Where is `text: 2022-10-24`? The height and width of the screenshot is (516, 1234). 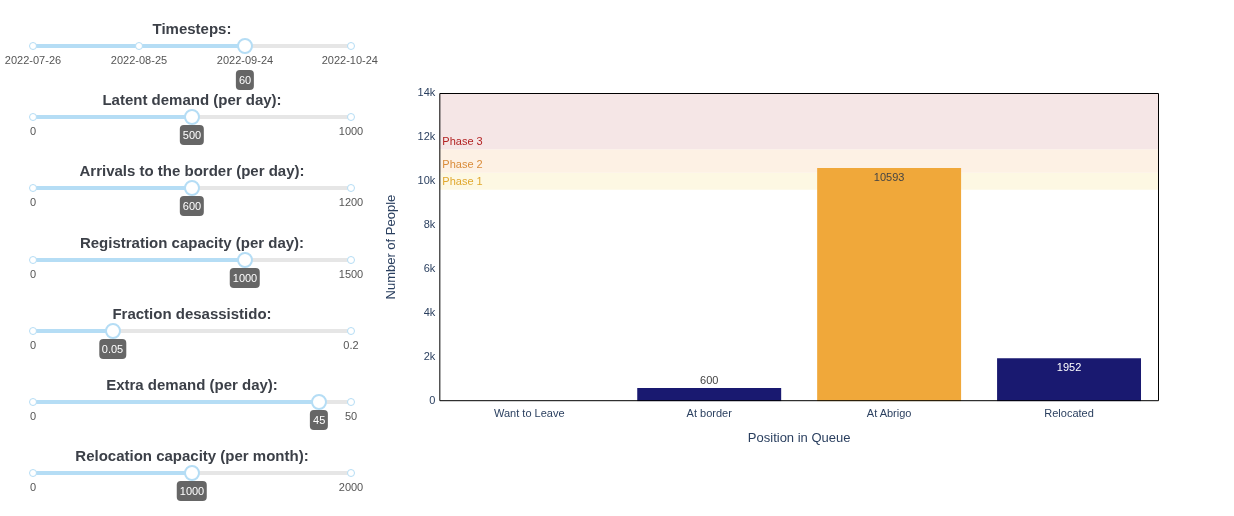
text: 2022-10-24 is located at coordinates (349, 60).